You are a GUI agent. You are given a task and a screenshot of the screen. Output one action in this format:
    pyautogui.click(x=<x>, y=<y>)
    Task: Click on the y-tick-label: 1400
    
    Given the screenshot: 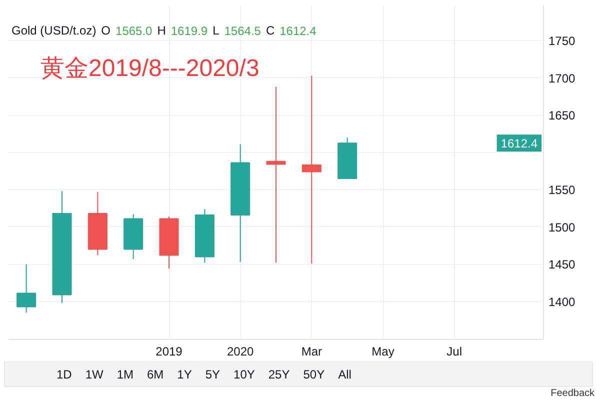 What is the action you would take?
    pyautogui.click(x=562, y=301)
    